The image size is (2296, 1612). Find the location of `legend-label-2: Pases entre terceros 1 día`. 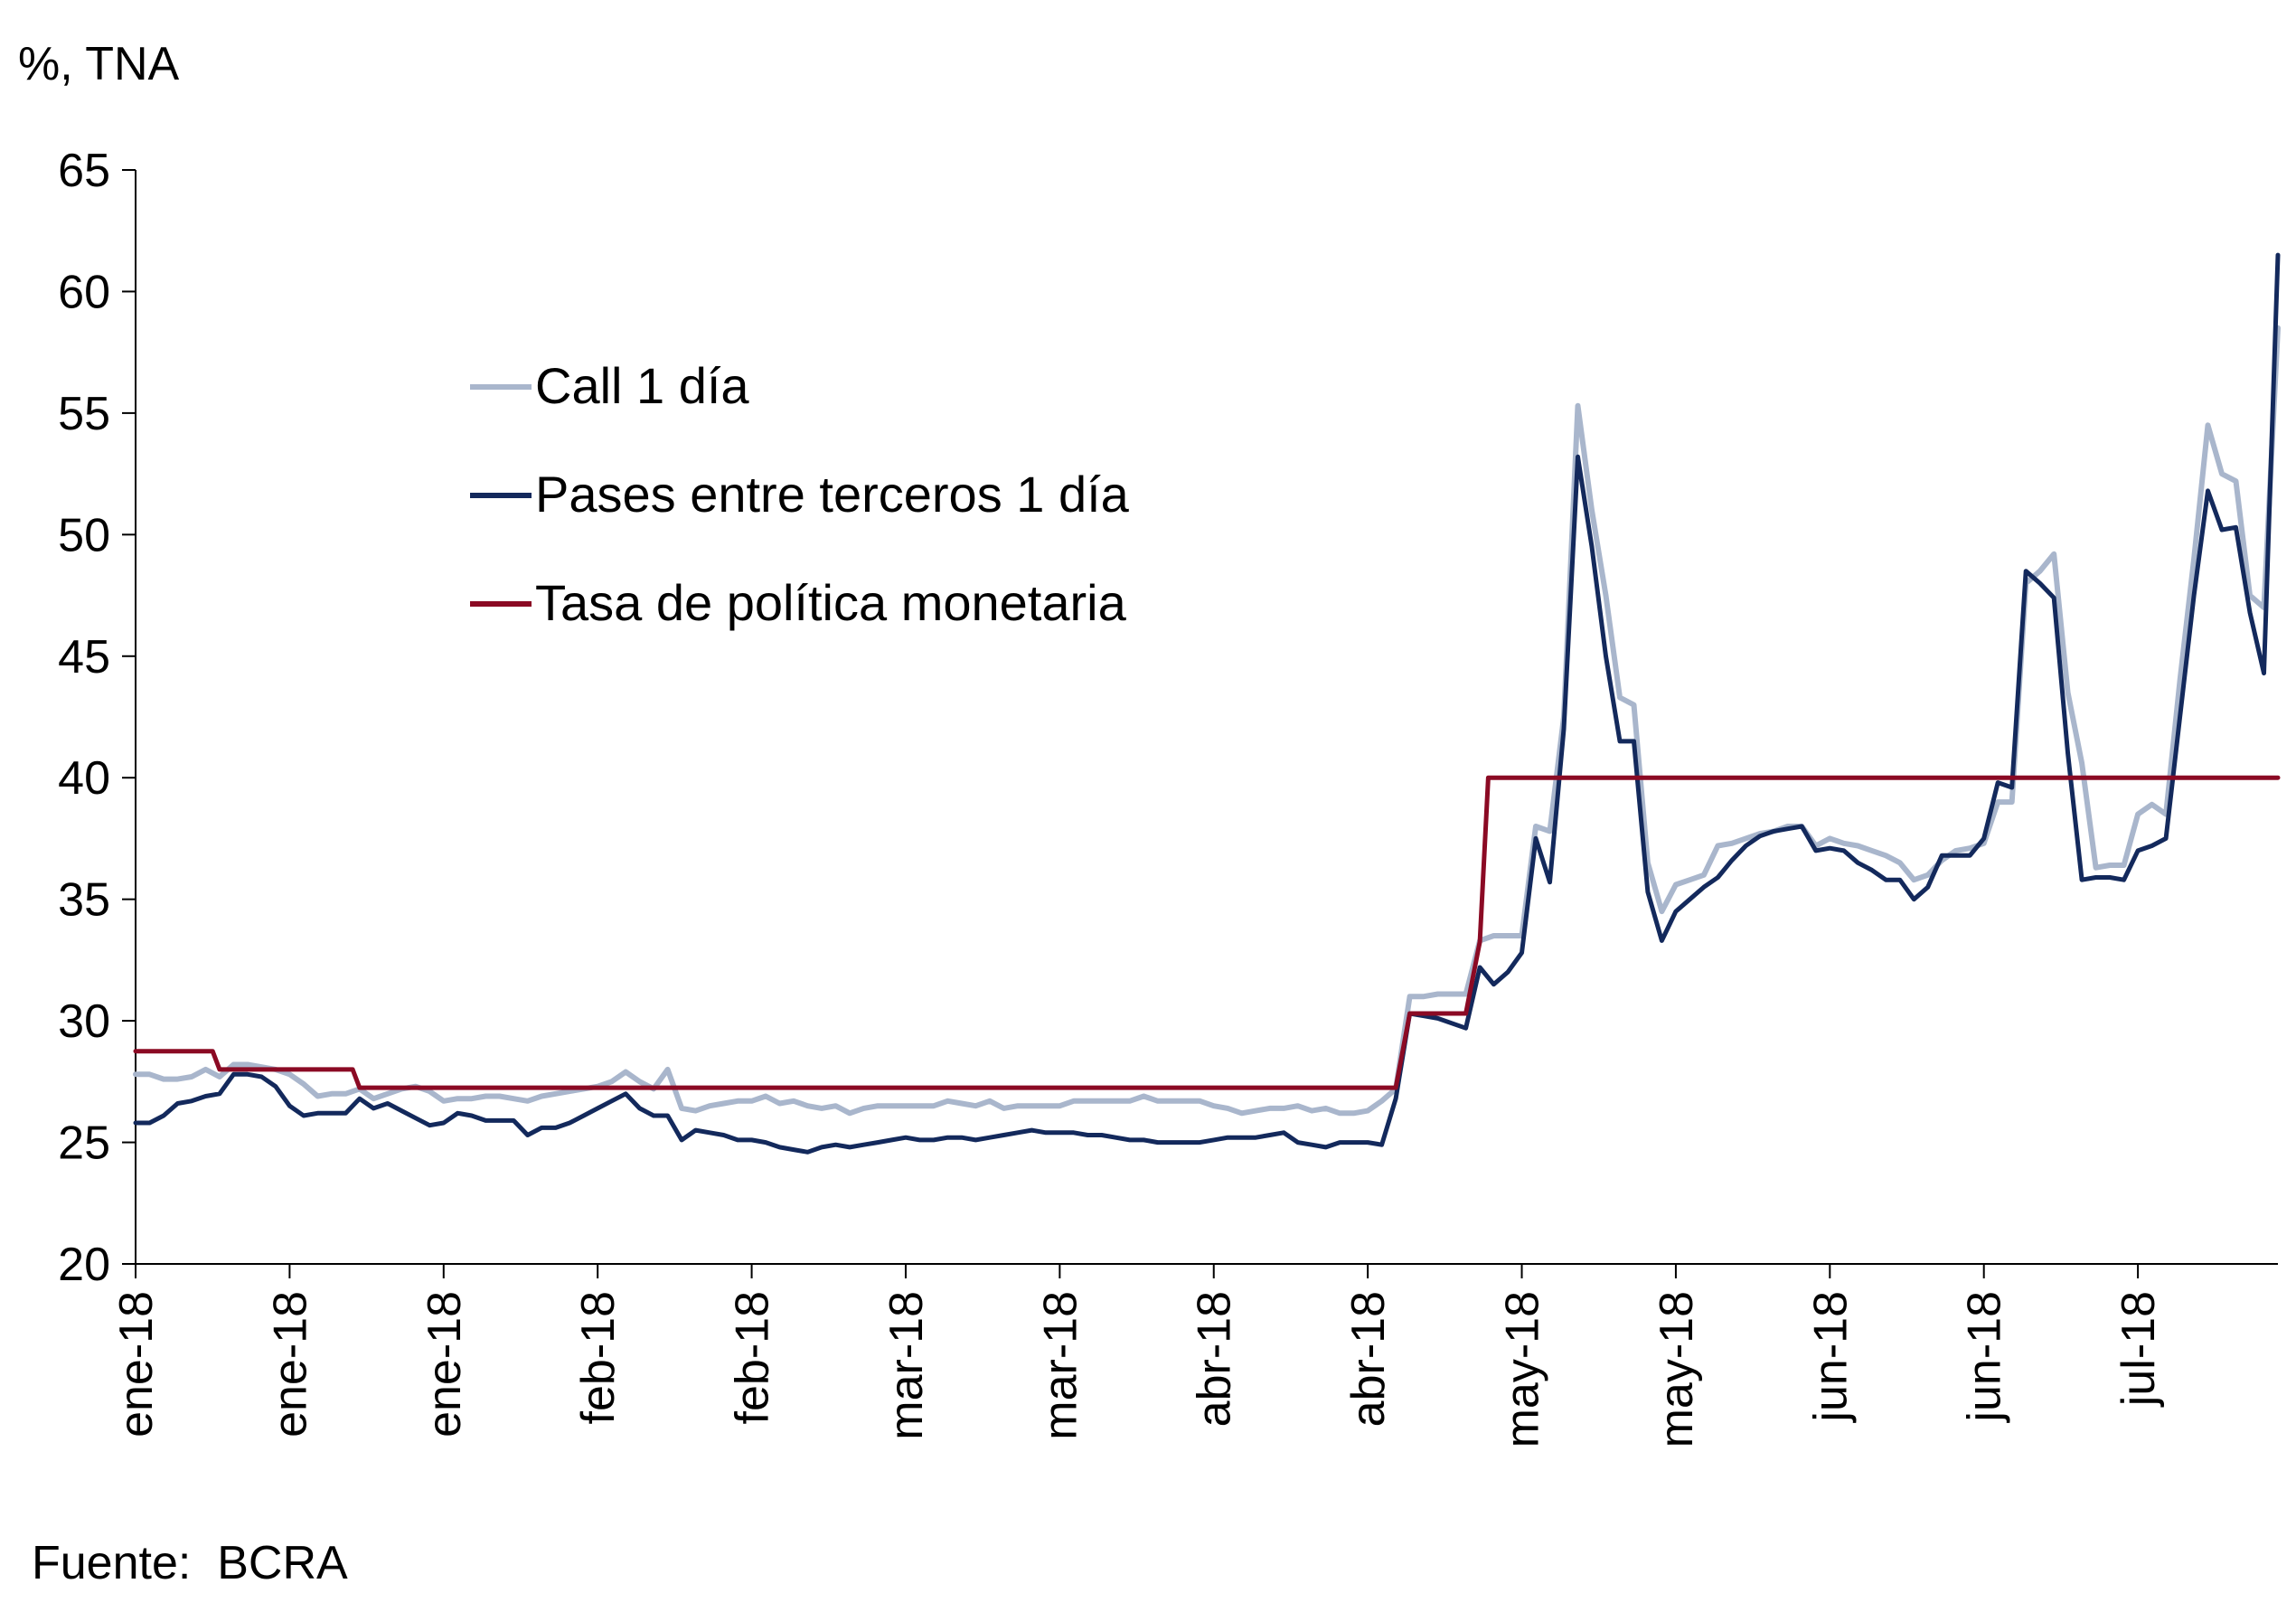

legend-label-2: Pases entre terceros 1 día is located at coordinates (832, 494).